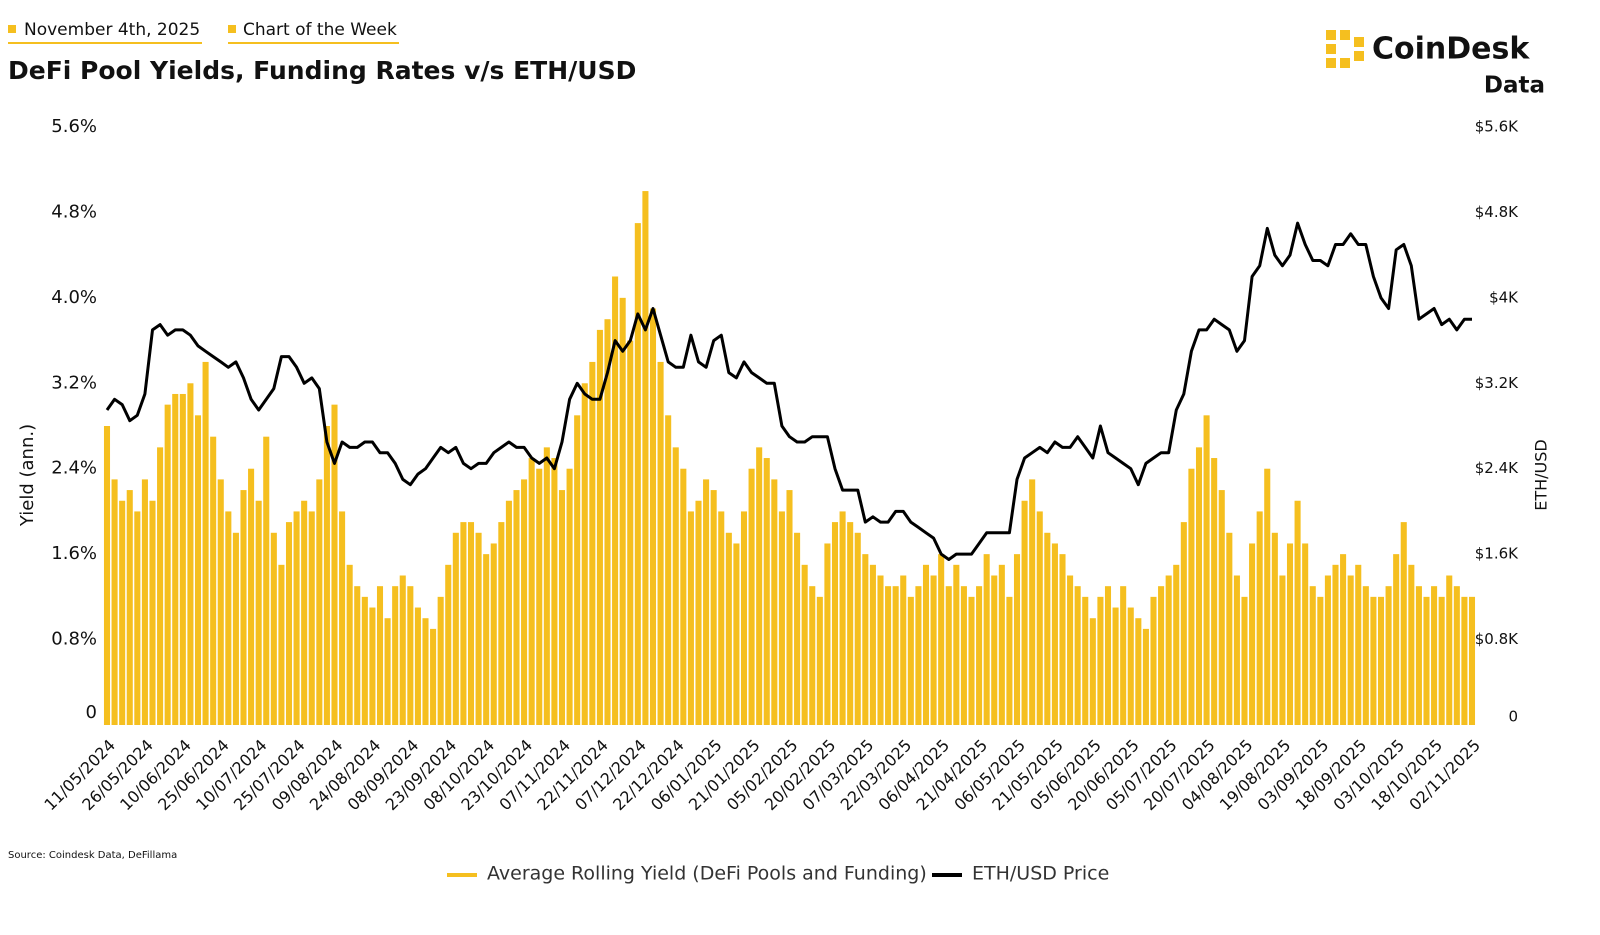  I want to click on y2-tick-label: $0.8K, so click(1497, 639).